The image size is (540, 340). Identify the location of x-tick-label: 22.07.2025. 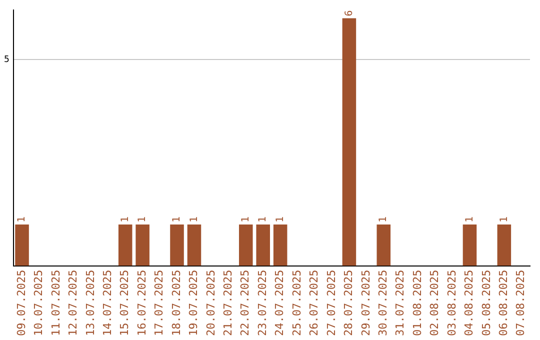
(245, 303).